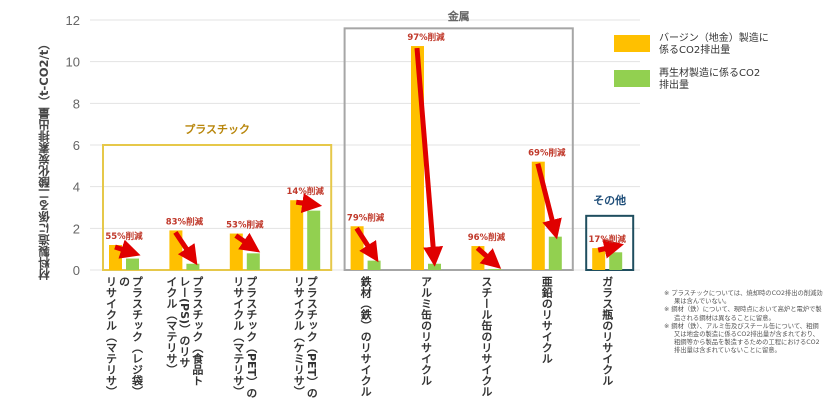 The image size is (840, 402). Describe the element at coordinates (76, 145) in the screenshot. I see `y-tick-label: 6` at that location.